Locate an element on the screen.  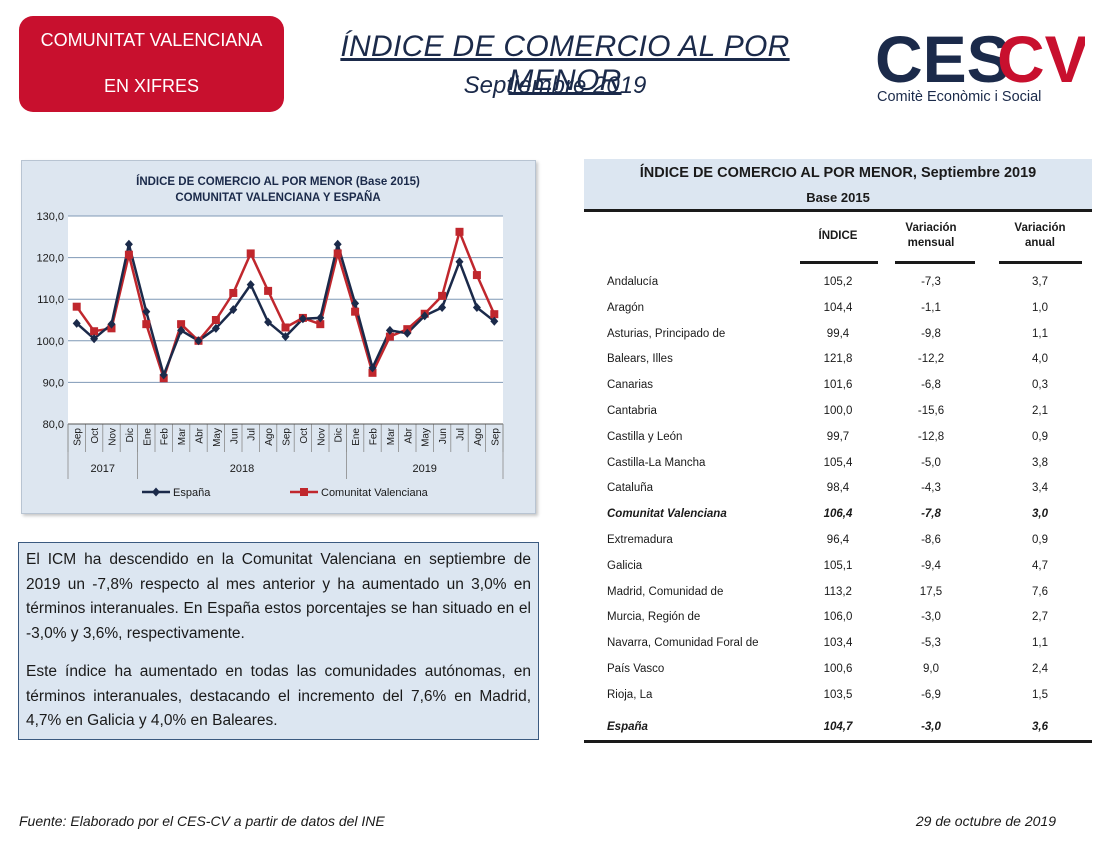
row-variacion-mensual: 17,5 is located at coordinates (931, 591).